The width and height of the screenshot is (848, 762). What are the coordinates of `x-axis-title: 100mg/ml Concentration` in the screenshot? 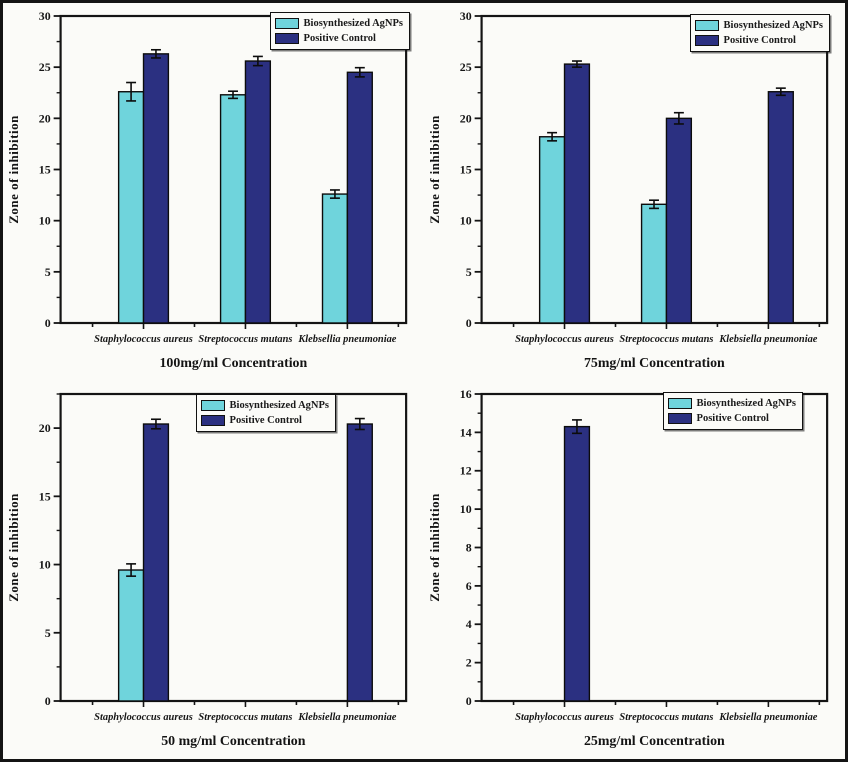 It's located at (233, 363).